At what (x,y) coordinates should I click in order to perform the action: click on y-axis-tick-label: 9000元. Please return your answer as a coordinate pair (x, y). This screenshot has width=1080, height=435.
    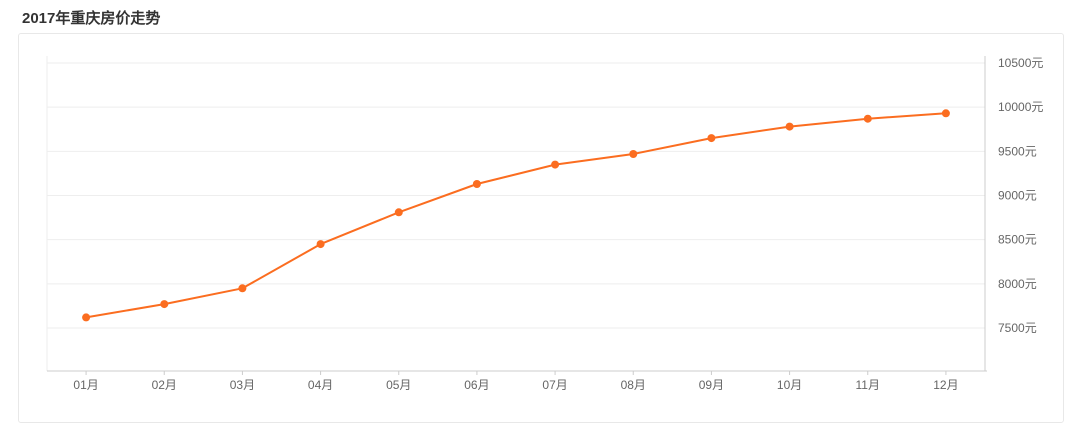
    Looking at the image, I should click on (1017, 196).